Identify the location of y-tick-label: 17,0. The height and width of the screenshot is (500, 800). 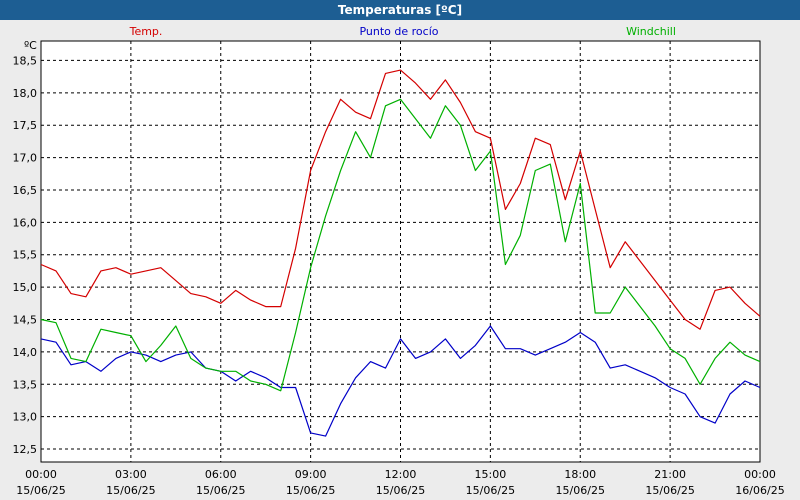
(25, 158).